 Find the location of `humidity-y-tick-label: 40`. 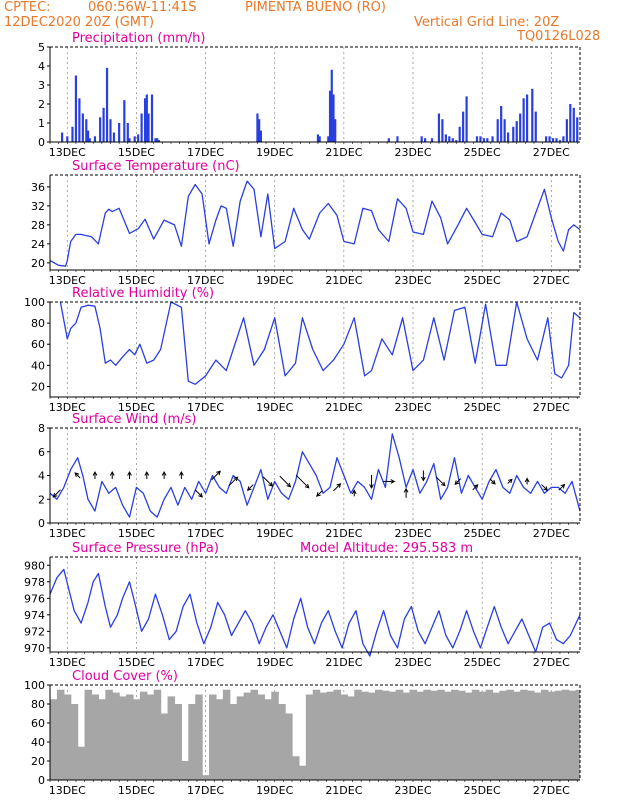

humidity-y-tick-label: 40 is located at coordinates (38, 365).